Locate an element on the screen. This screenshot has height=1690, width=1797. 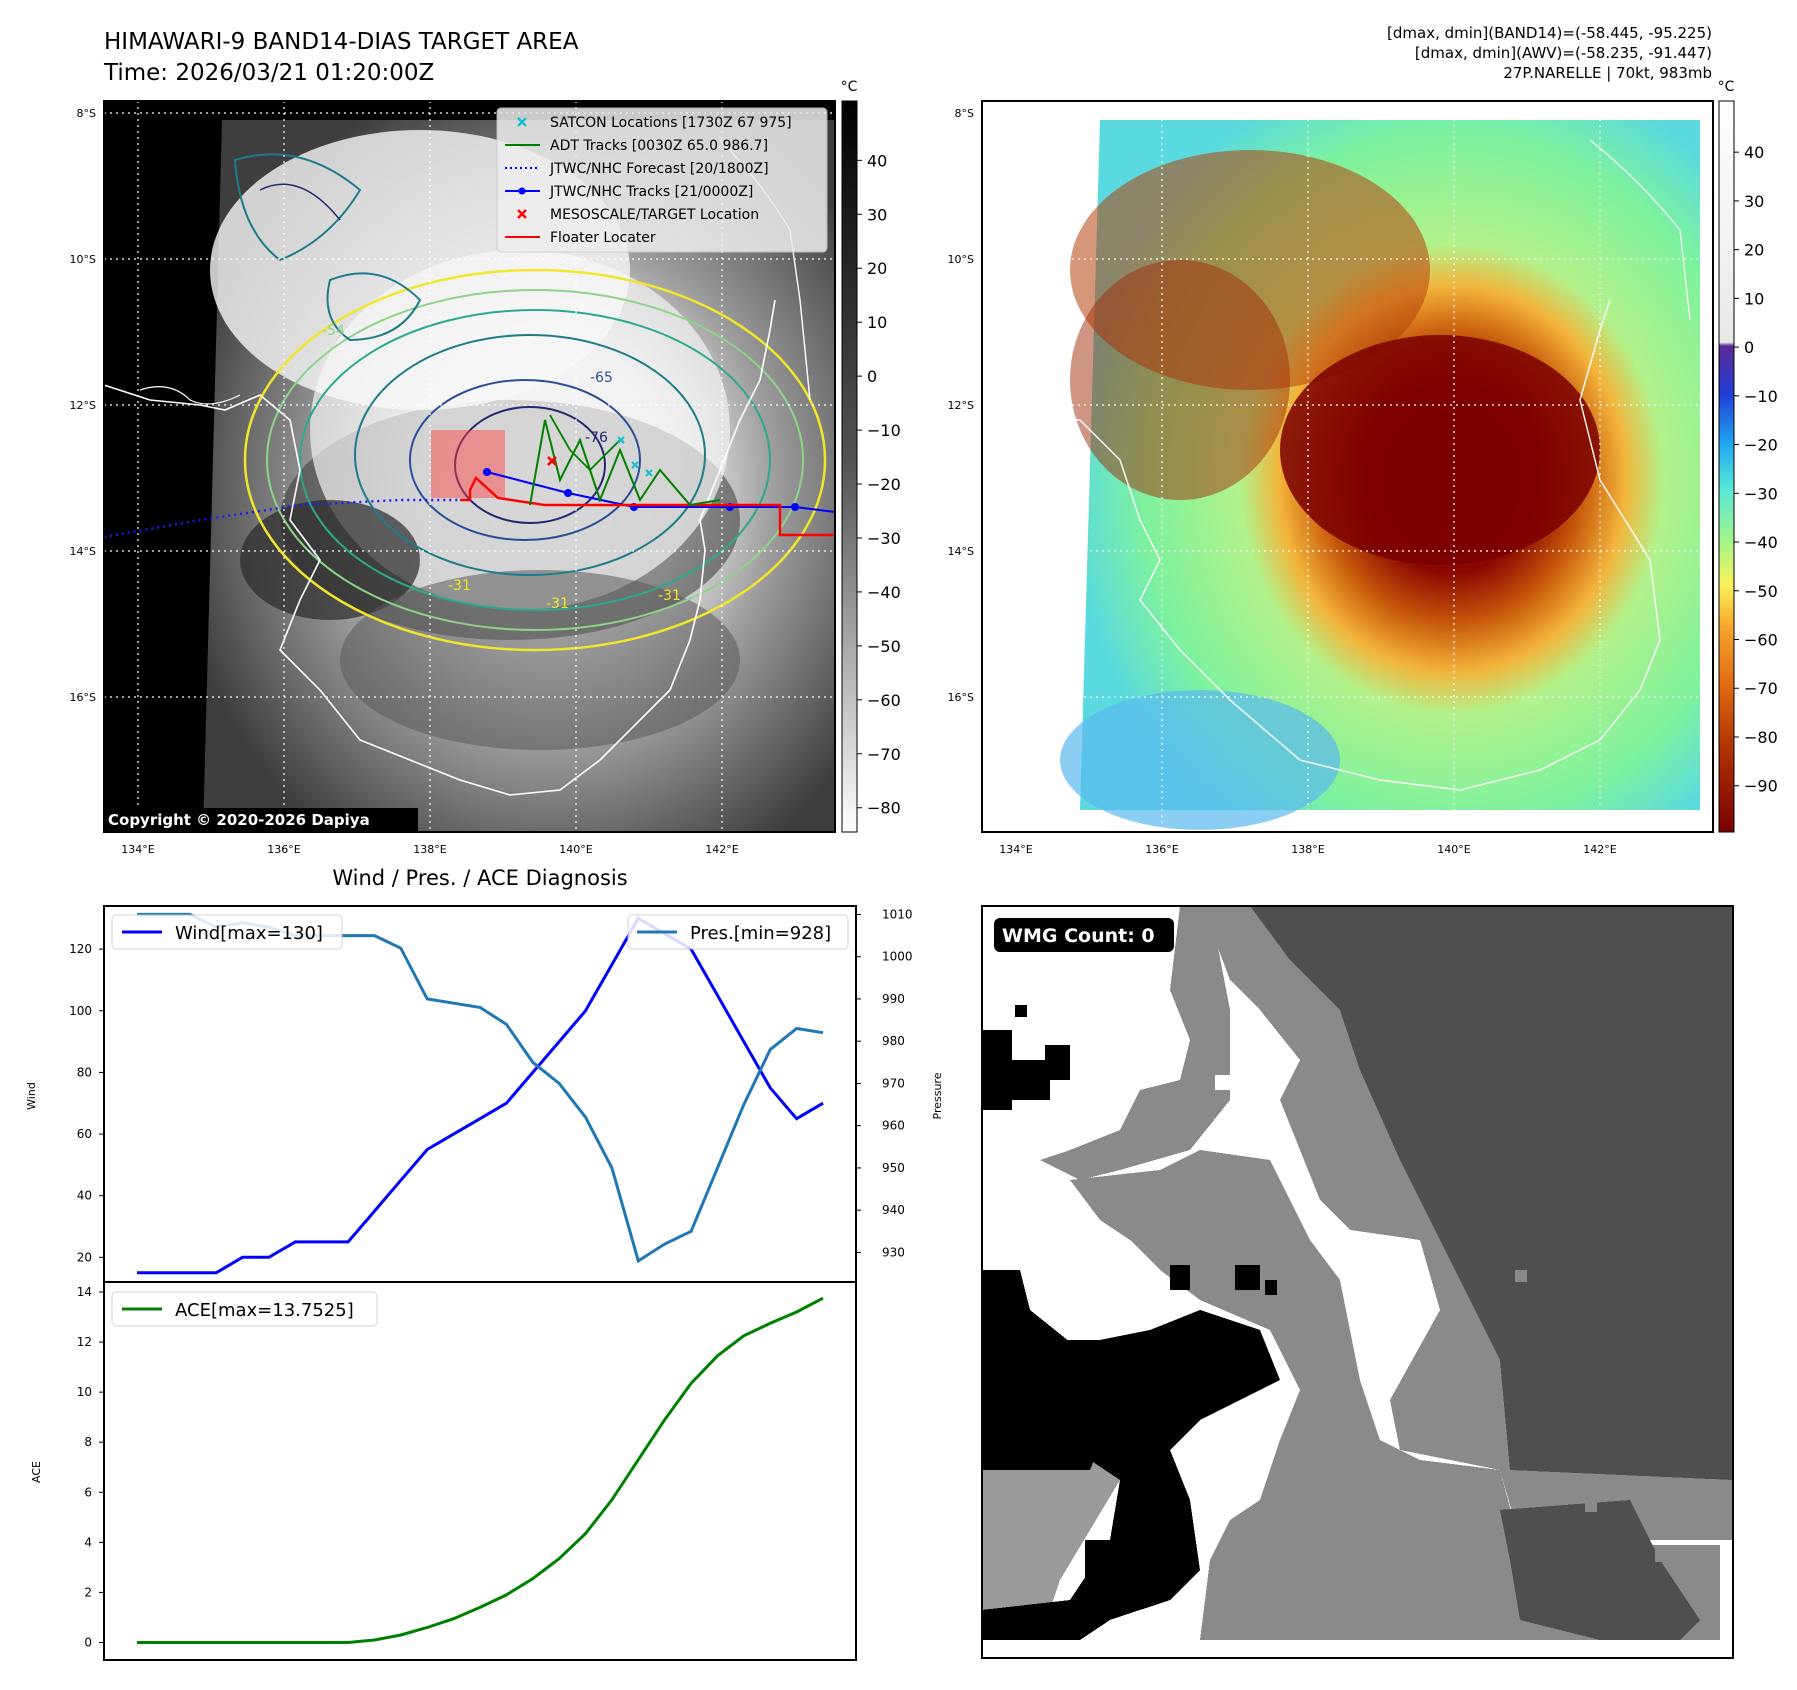
copyright-label: Copyright © 2020-2026 Dapiya is located at coordinates (239, 820).